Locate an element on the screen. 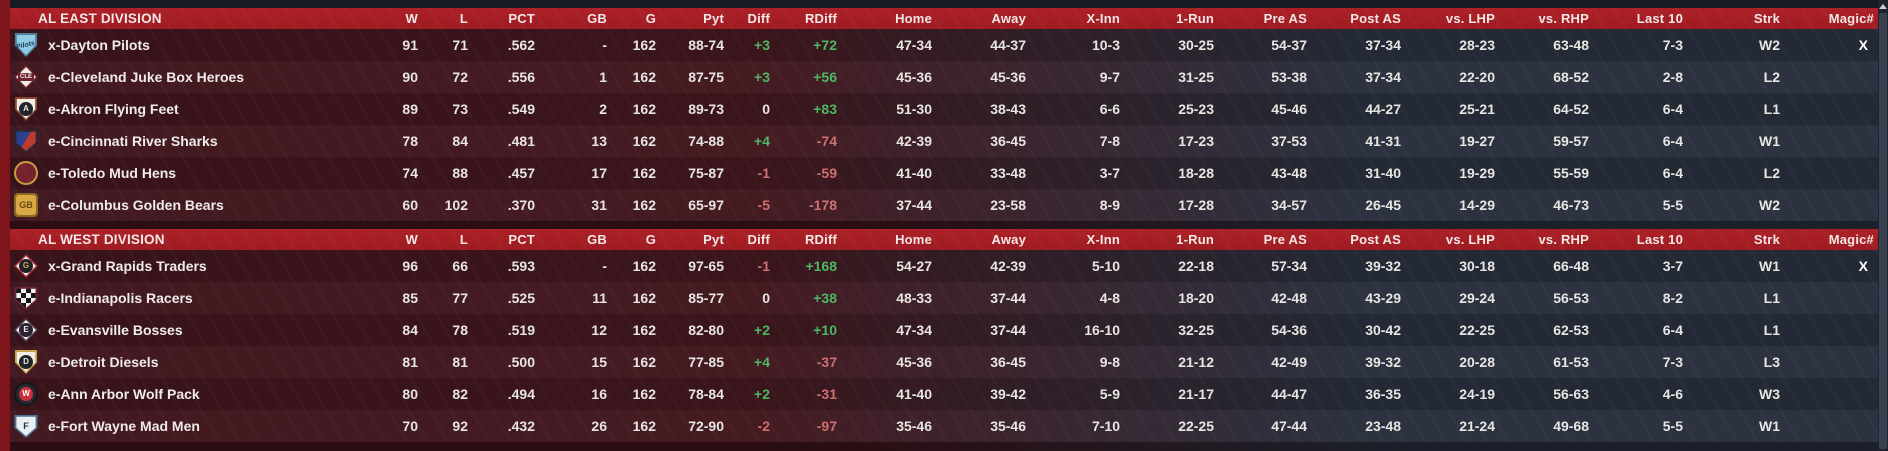  stat-diff: +2 is located at coordinates (762, 394).